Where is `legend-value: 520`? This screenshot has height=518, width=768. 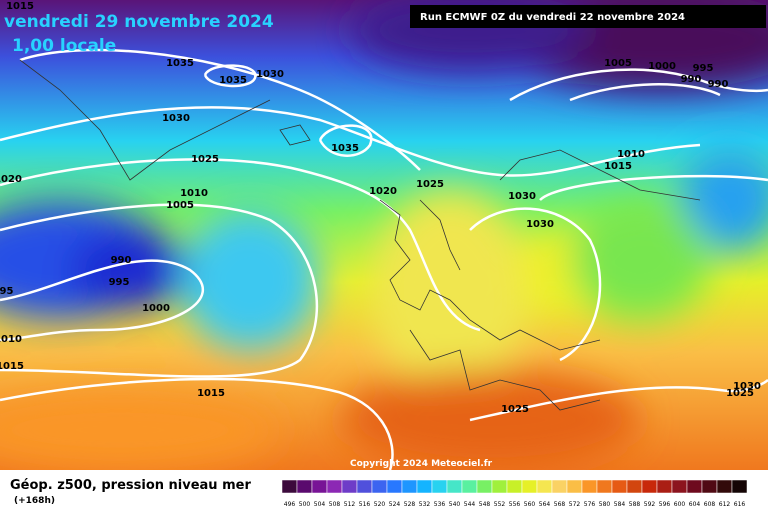 legend-value: 520 is located at coordinates (380, 504).